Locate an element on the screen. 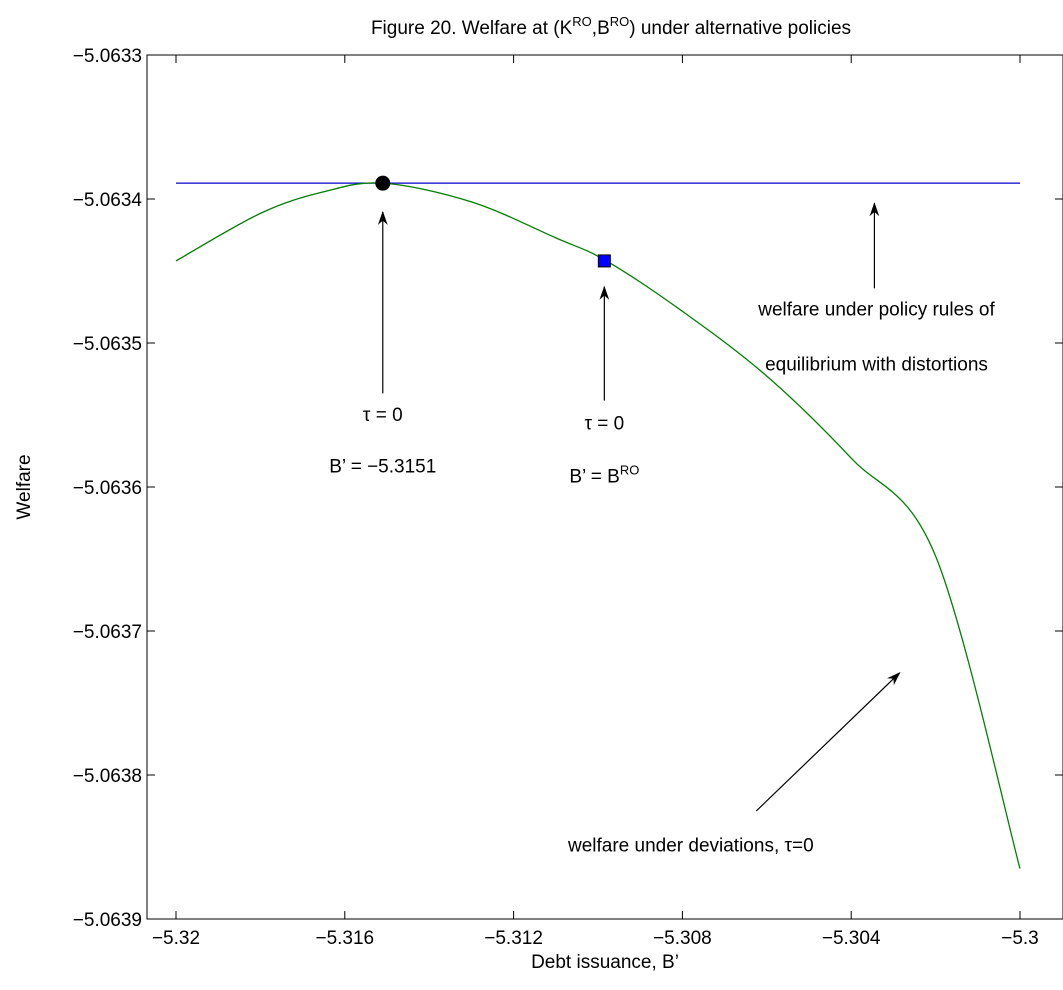 The height and width of the screenshot is (990, 1063). x-tick-label: −5.3 is located at coordinates (1020, 938).